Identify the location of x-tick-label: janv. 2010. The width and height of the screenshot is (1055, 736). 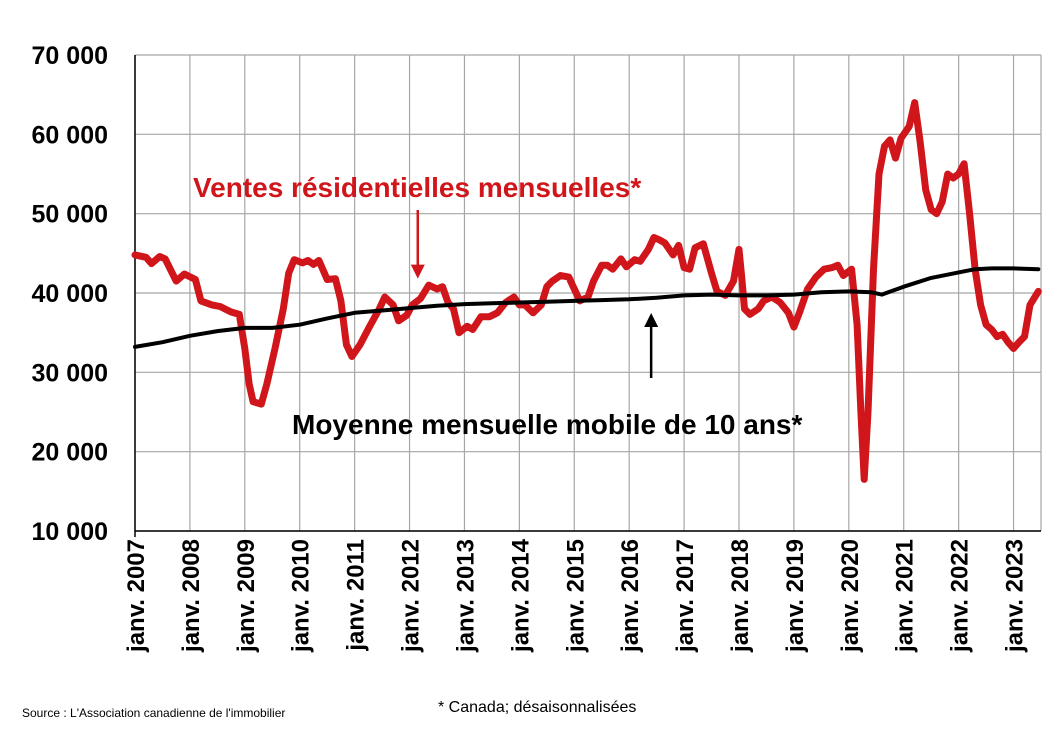
(301, 596).